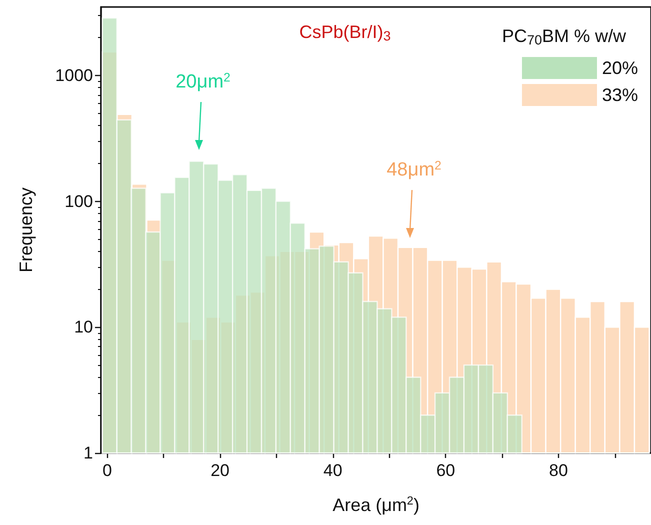 This screenshot has width=651, height=525. Describe the element at coordinates (88, 453) in the screenshot. I see `y-tick-label: 1` at that location.